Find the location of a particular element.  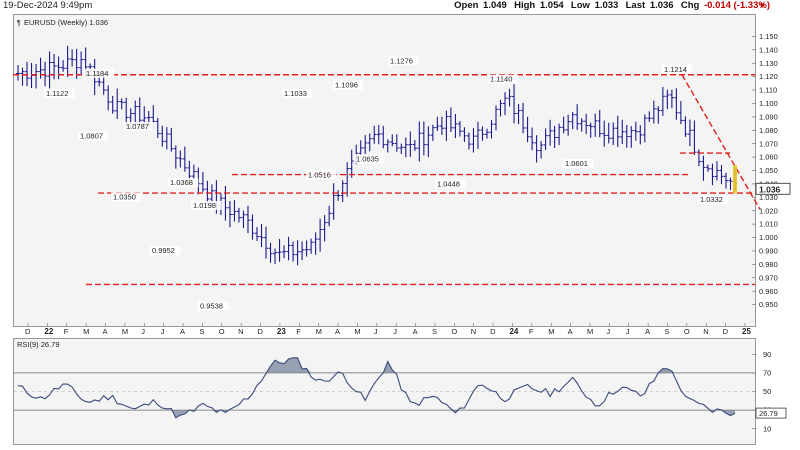

down-arrow-icon: ▼ is located at coordinates (762, 5).